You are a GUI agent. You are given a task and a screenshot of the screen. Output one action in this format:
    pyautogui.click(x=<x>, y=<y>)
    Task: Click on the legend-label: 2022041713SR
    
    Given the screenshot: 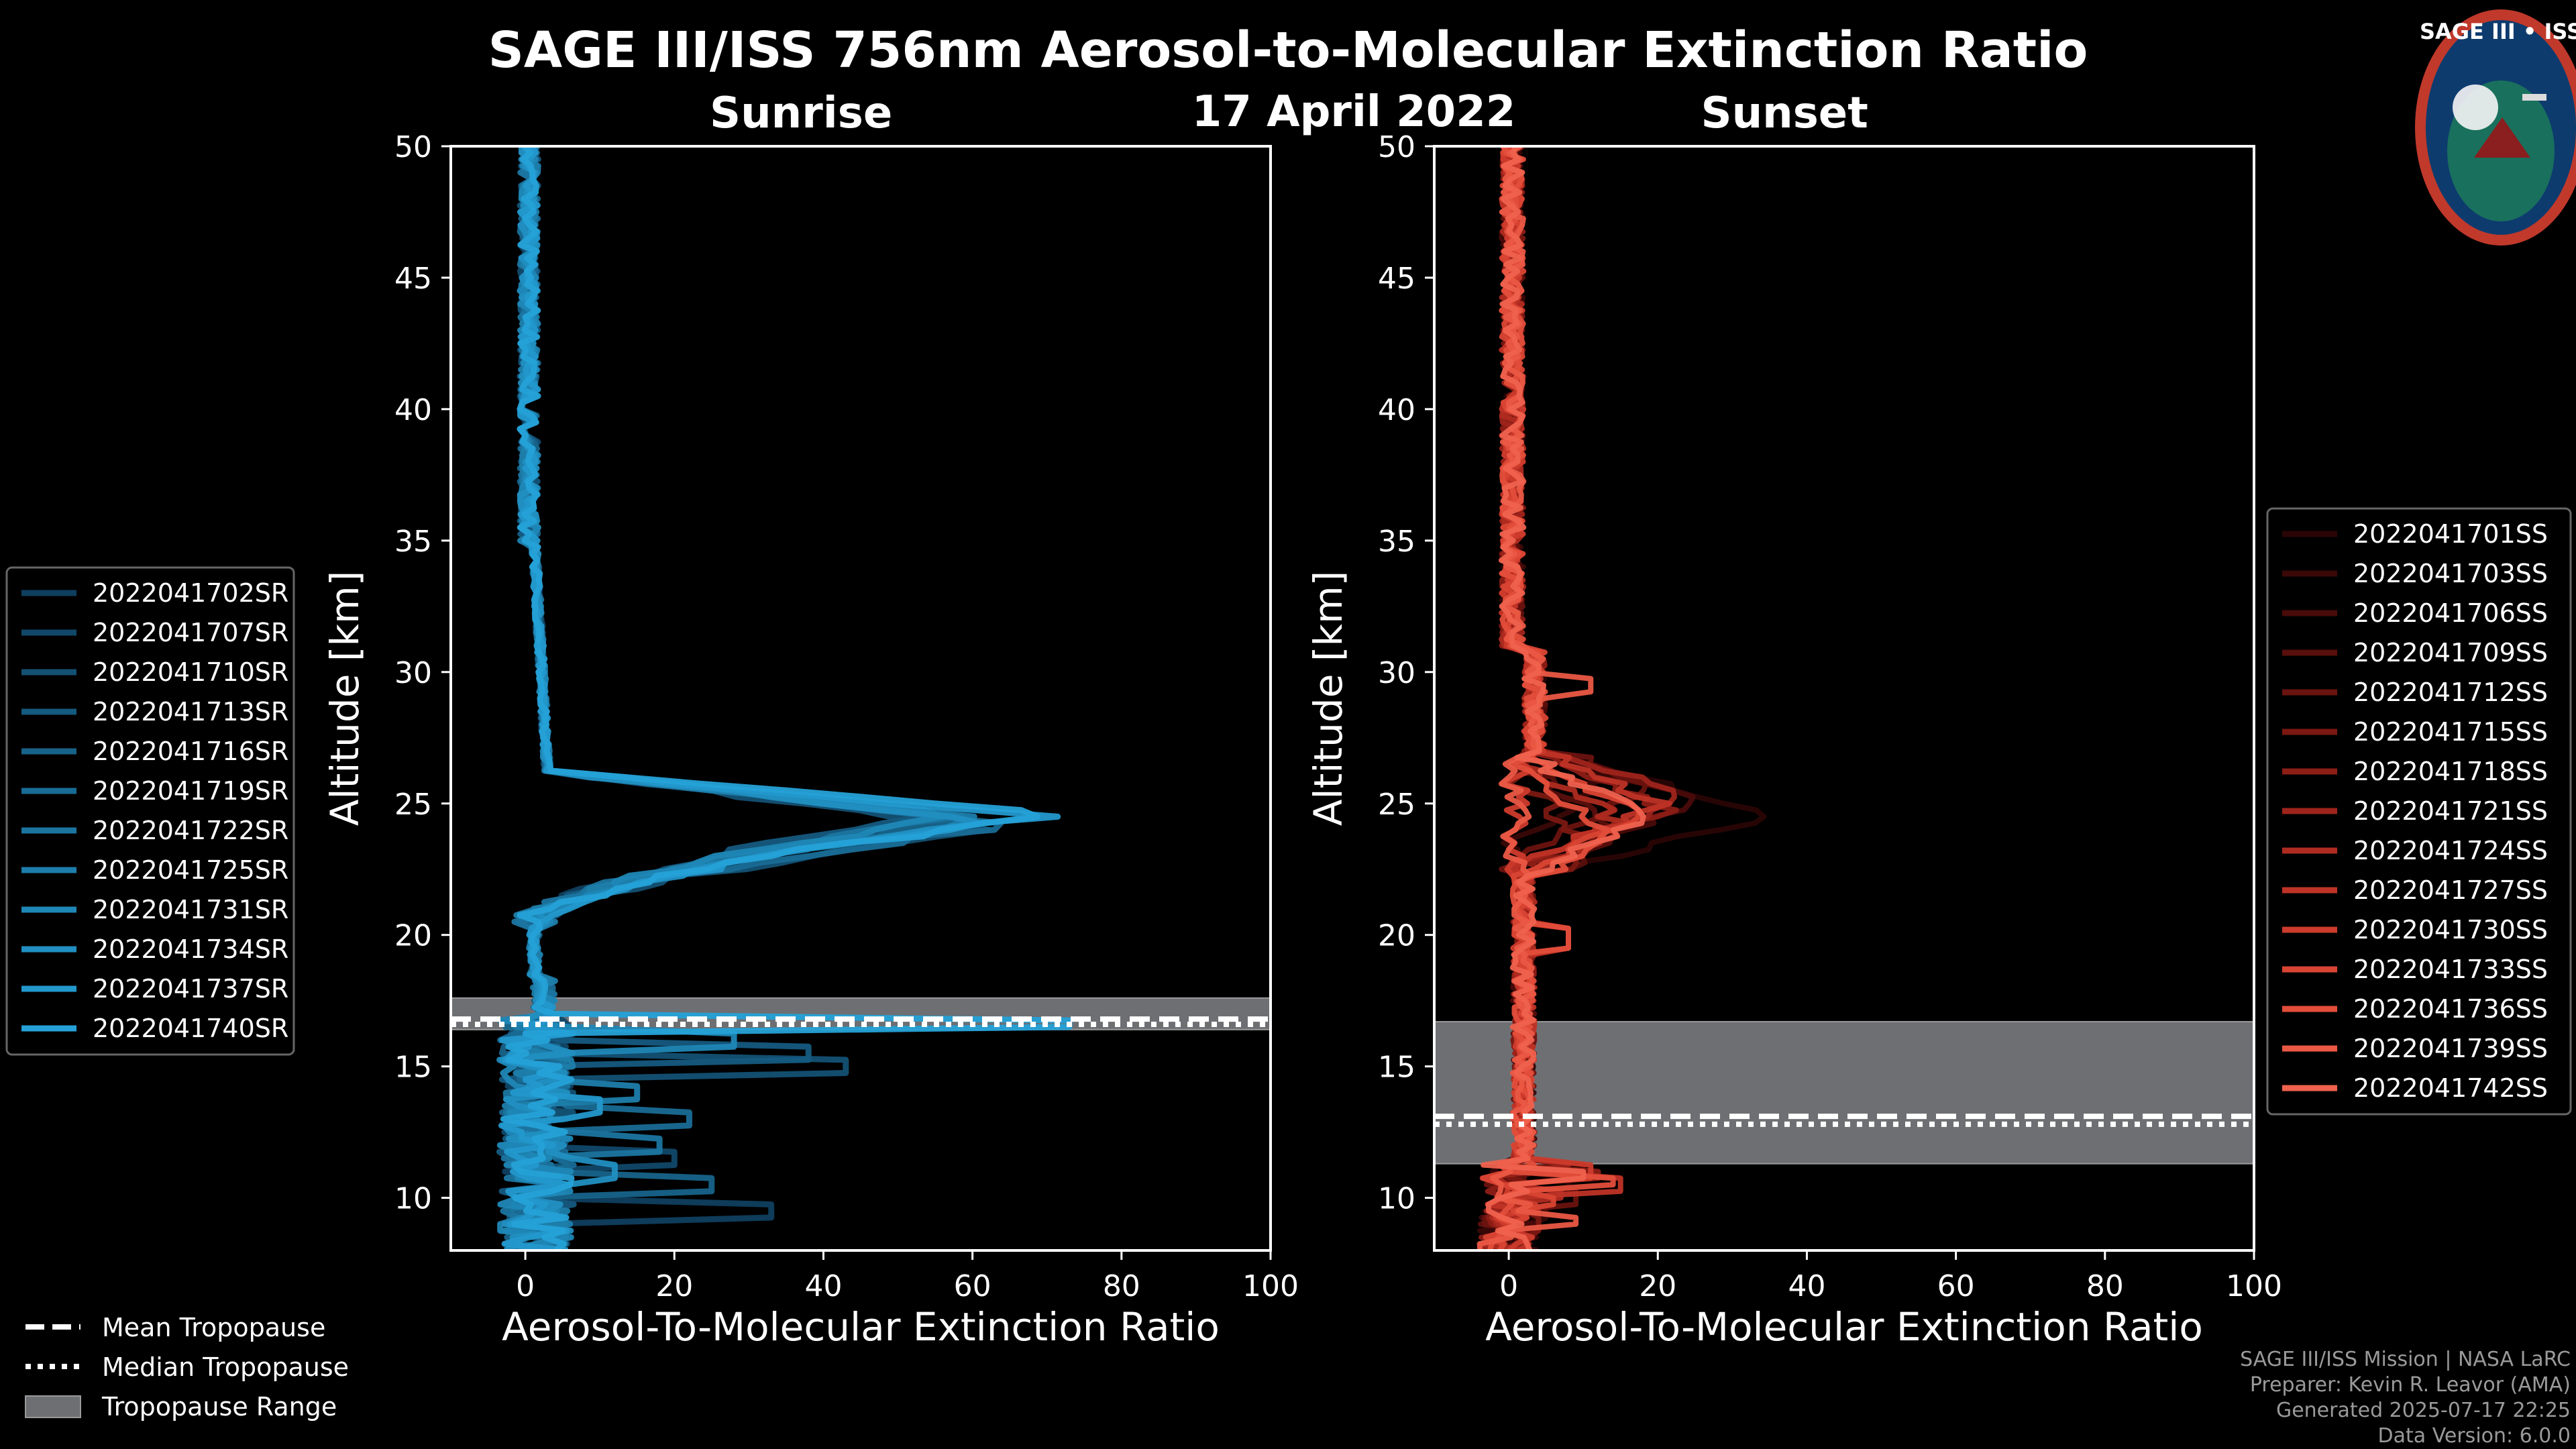 What is the action you would take?
    pyautogui.click(x=190, y=712)
    